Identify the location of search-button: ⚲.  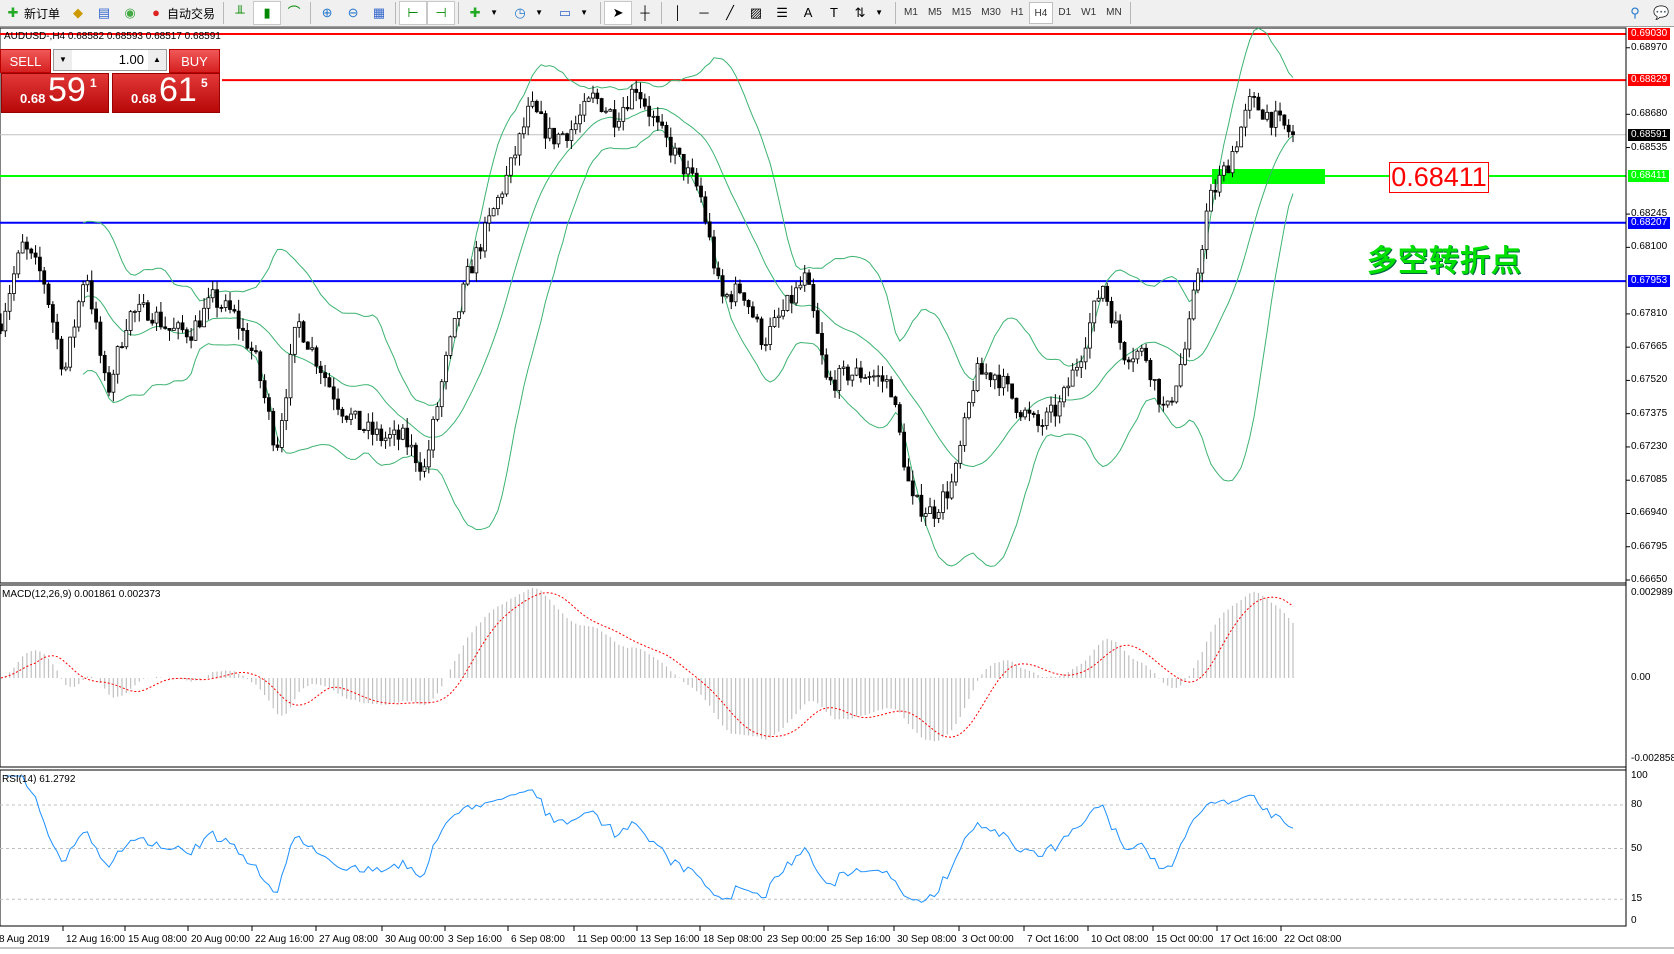
(1635, 13).